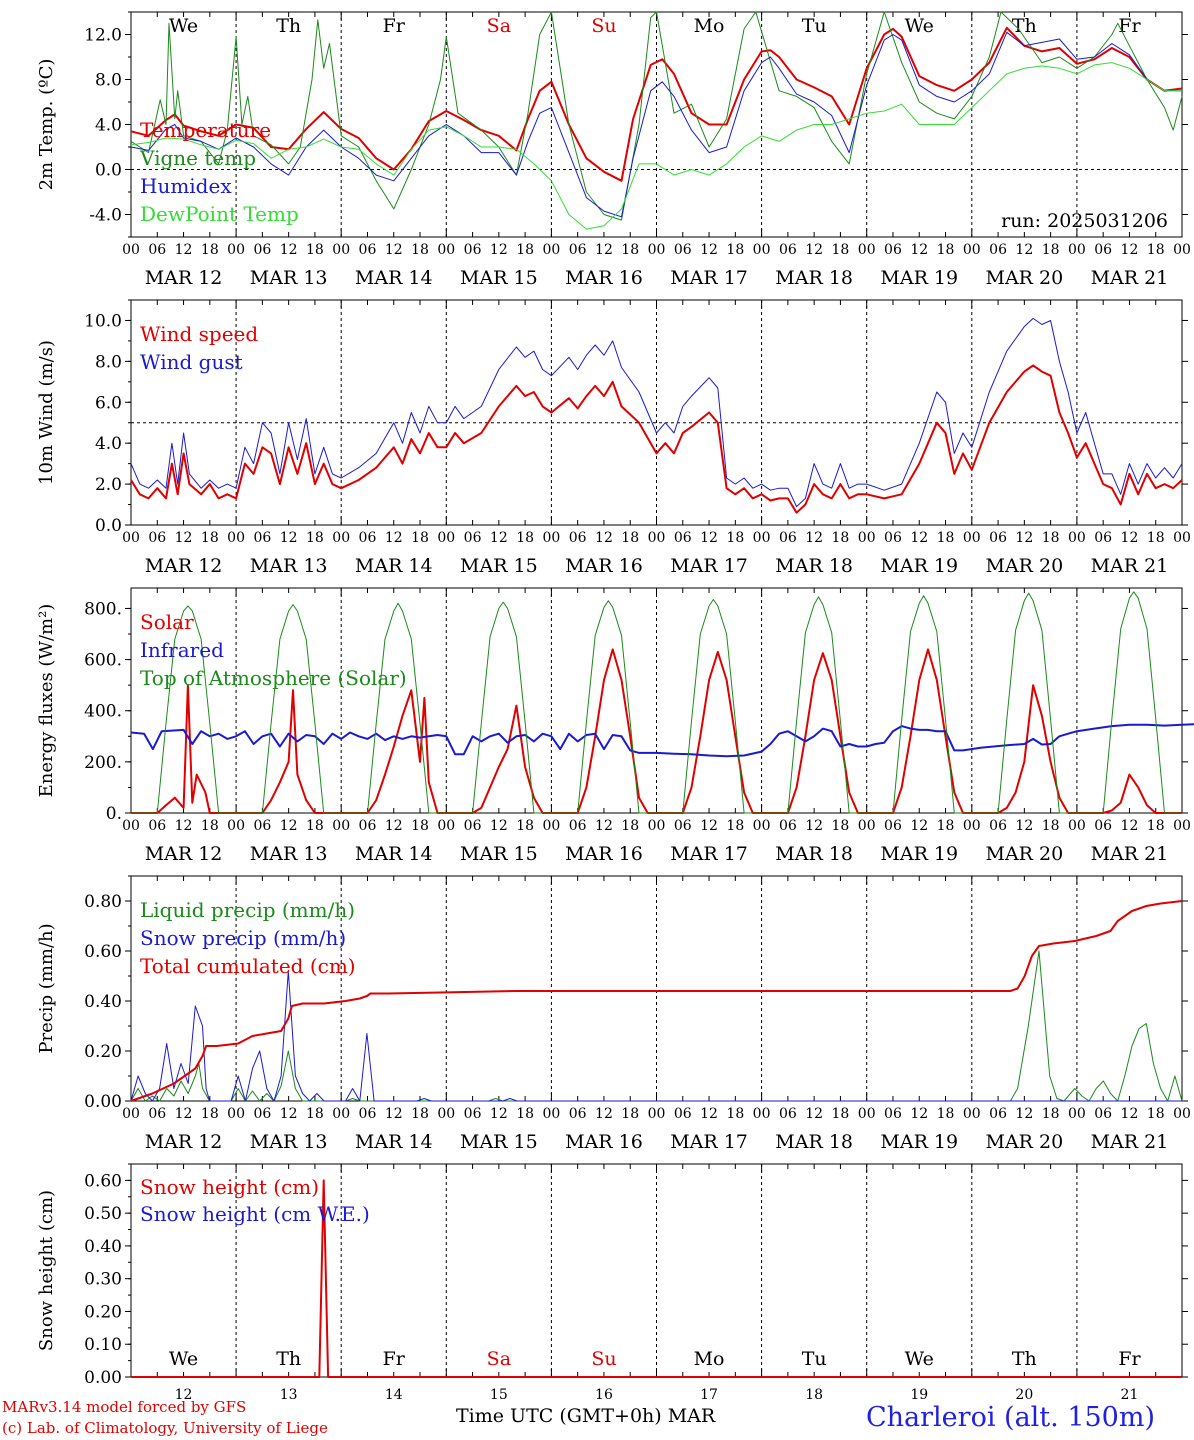 The height and width of the screenshot is (1440, 1194). What do you see at coordinates (656, 1001) in the screenshot?
I see `series-line-total-cumulated-cm-` at bounding box center [656, 1001].